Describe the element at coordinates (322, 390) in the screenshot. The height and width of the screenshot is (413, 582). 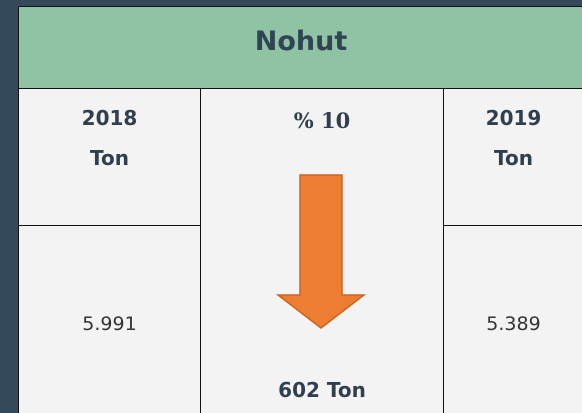
I see `difference: 602 Ton` at that location.